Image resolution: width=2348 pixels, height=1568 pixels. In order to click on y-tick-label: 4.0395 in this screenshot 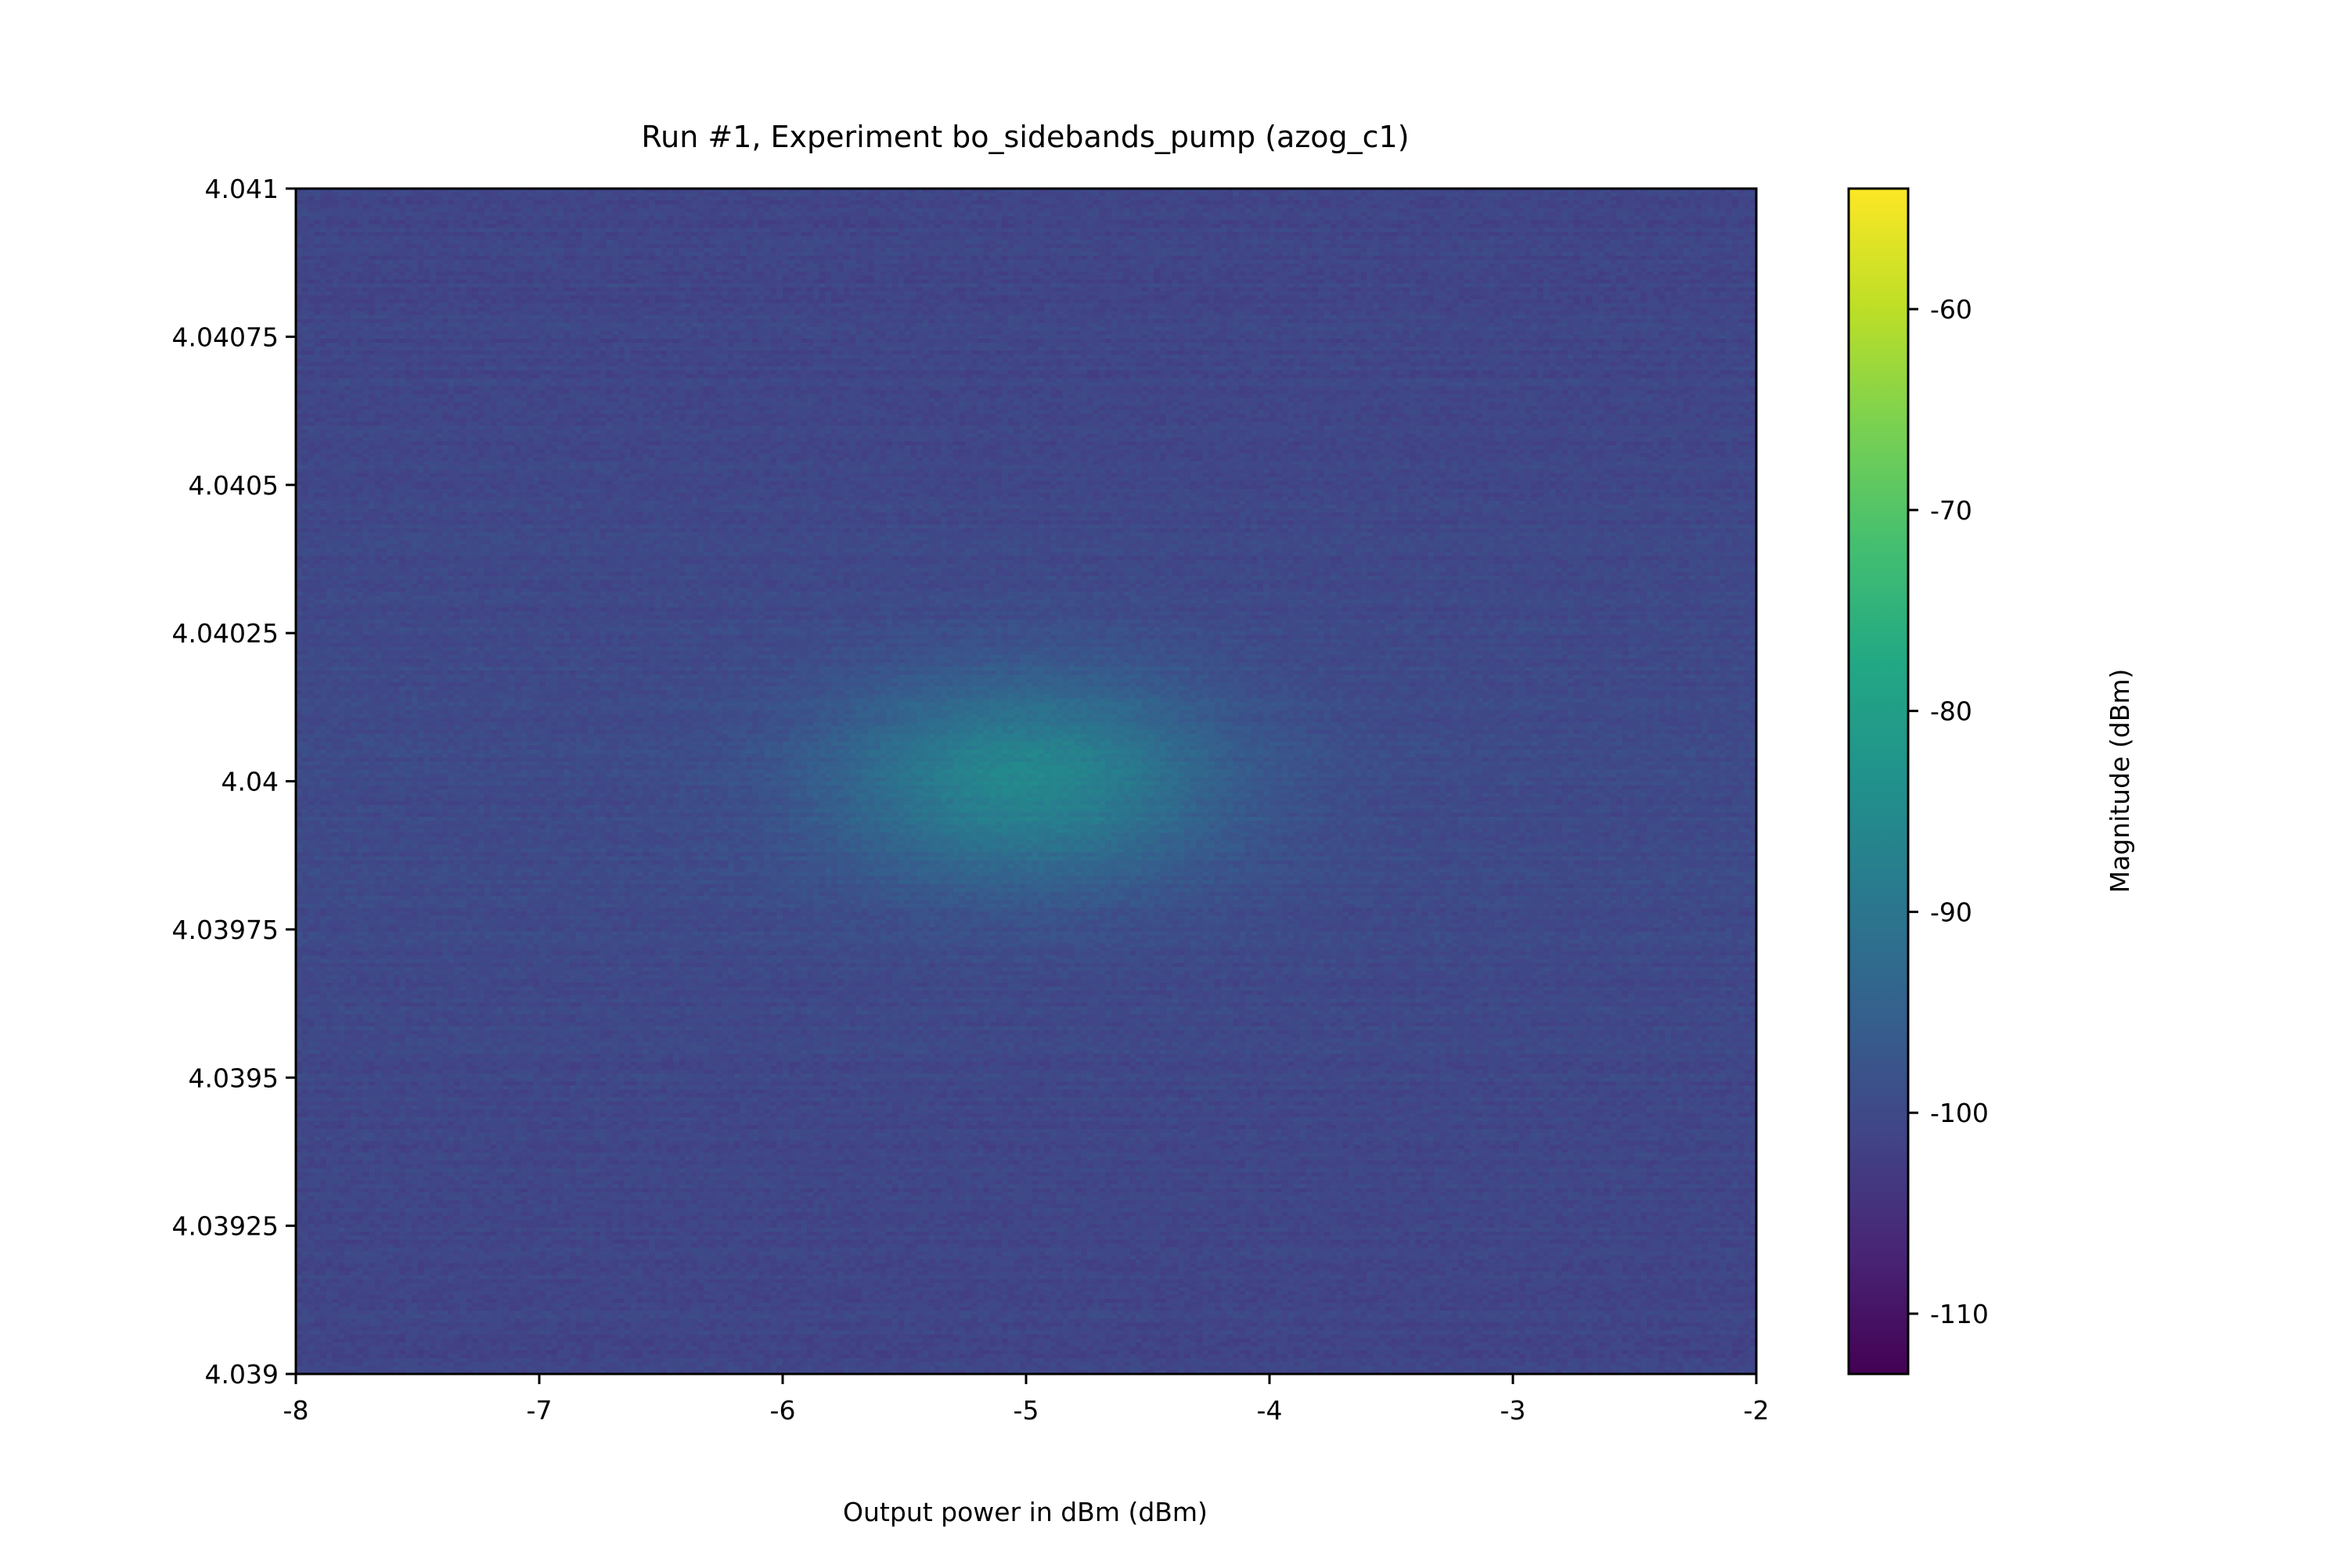, I will do `click(234, 1078)`.